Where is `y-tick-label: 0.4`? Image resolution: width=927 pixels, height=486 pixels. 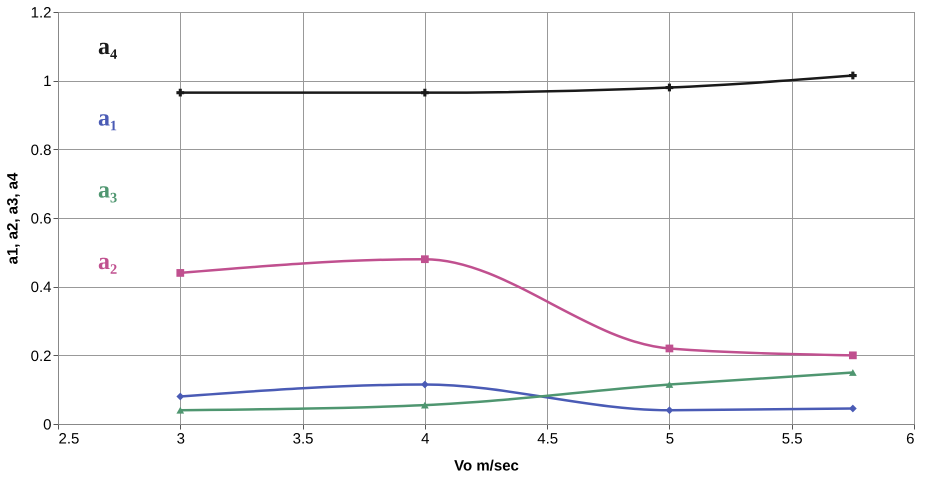 y-tick-label: 0.4 is located at coordinates (41, 287).